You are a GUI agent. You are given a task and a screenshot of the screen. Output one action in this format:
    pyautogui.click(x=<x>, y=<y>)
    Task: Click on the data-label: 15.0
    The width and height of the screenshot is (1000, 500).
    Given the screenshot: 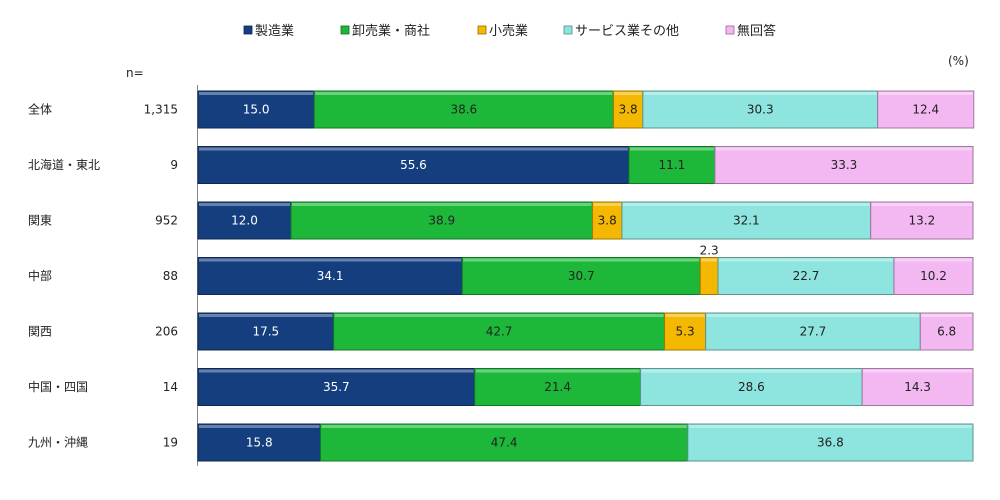 What is the action you would take?
    pyautogui.click(x=256, y=110)
    